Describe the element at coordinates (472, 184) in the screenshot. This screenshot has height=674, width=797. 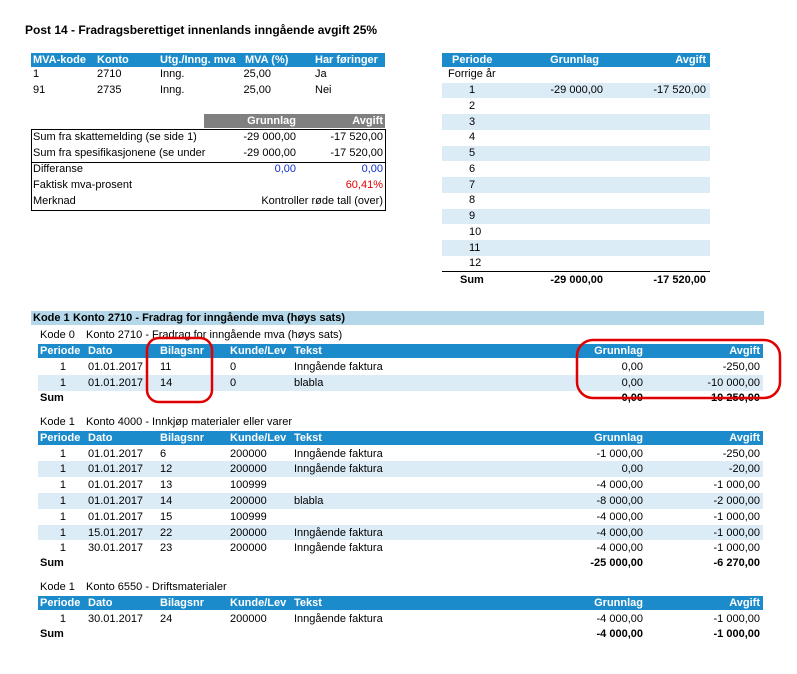
I see `row-label: 7` at that location.